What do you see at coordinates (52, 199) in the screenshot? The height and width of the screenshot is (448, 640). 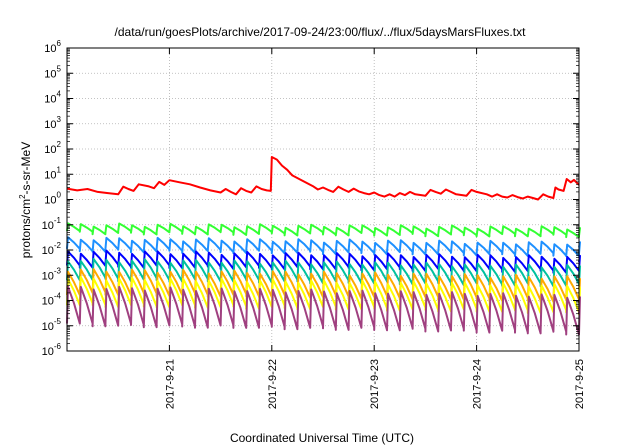 I see `y-tick-label: 10⁰` at bounding box center [52, 199].